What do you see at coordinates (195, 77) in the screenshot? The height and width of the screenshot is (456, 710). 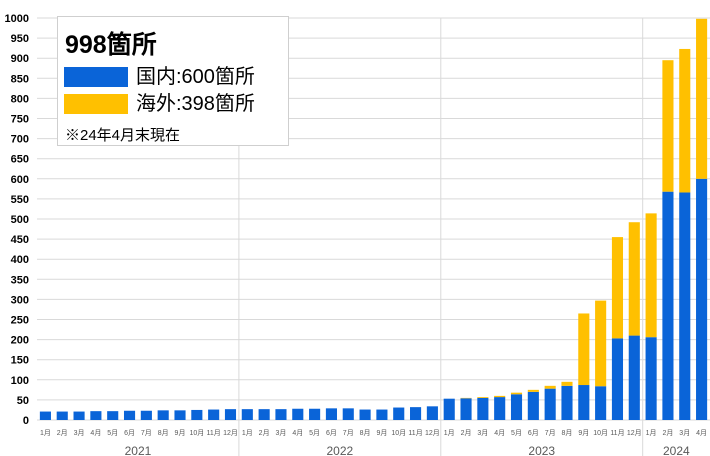 I see `legend-label-domestic: 国内:600箇所` at bounding box center [195, 77].